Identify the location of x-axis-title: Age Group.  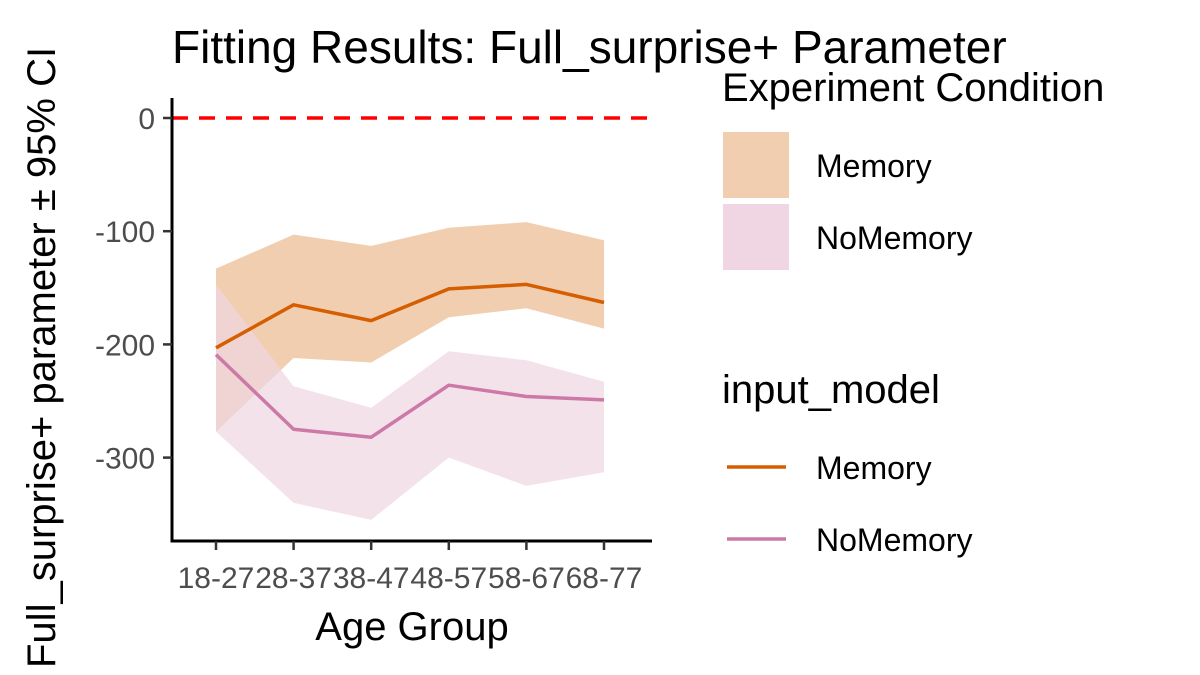
(411, 627).